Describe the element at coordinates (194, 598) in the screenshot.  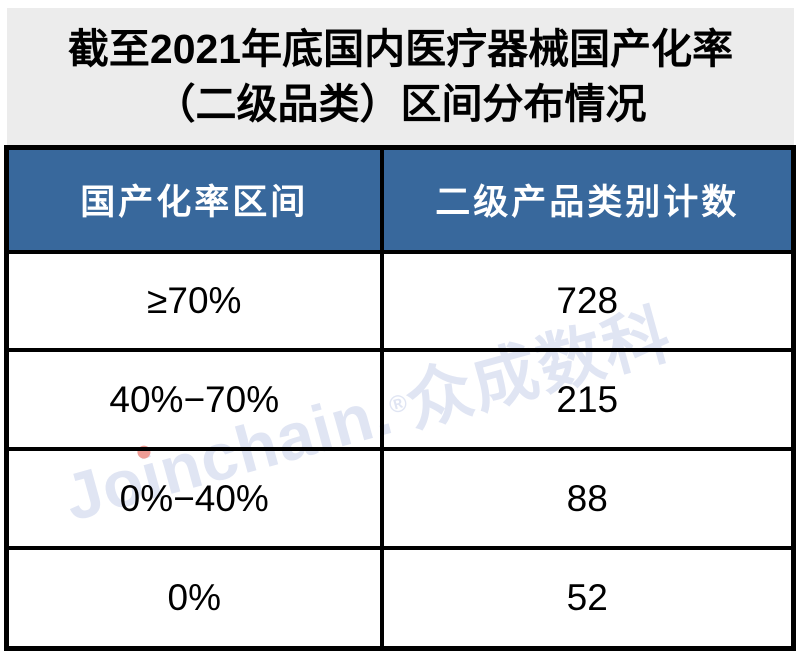
I see `rate-range-cell: 0%` at that location.